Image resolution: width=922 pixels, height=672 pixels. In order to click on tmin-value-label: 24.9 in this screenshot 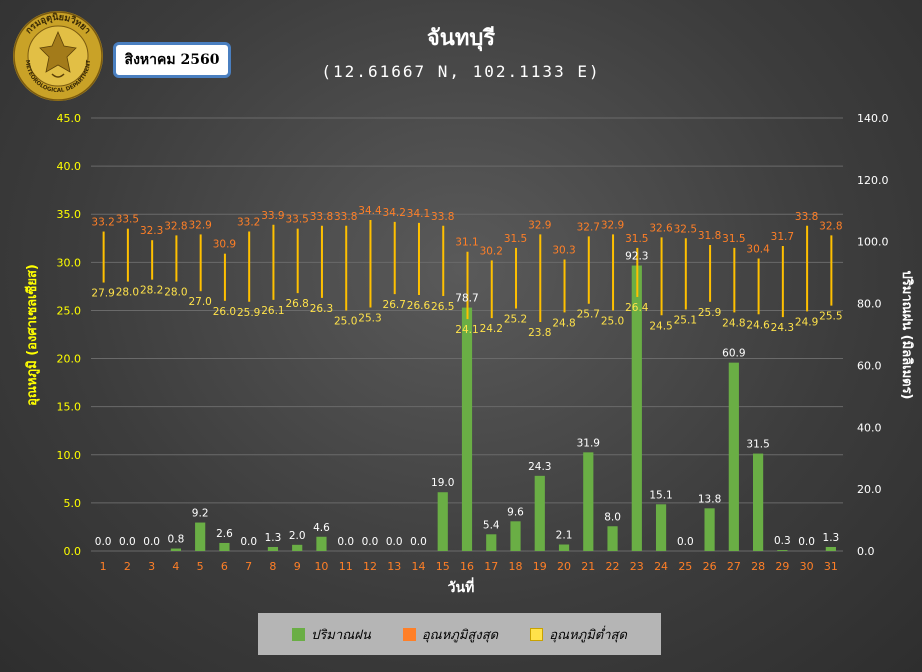, I will do `click(806, 322)`.